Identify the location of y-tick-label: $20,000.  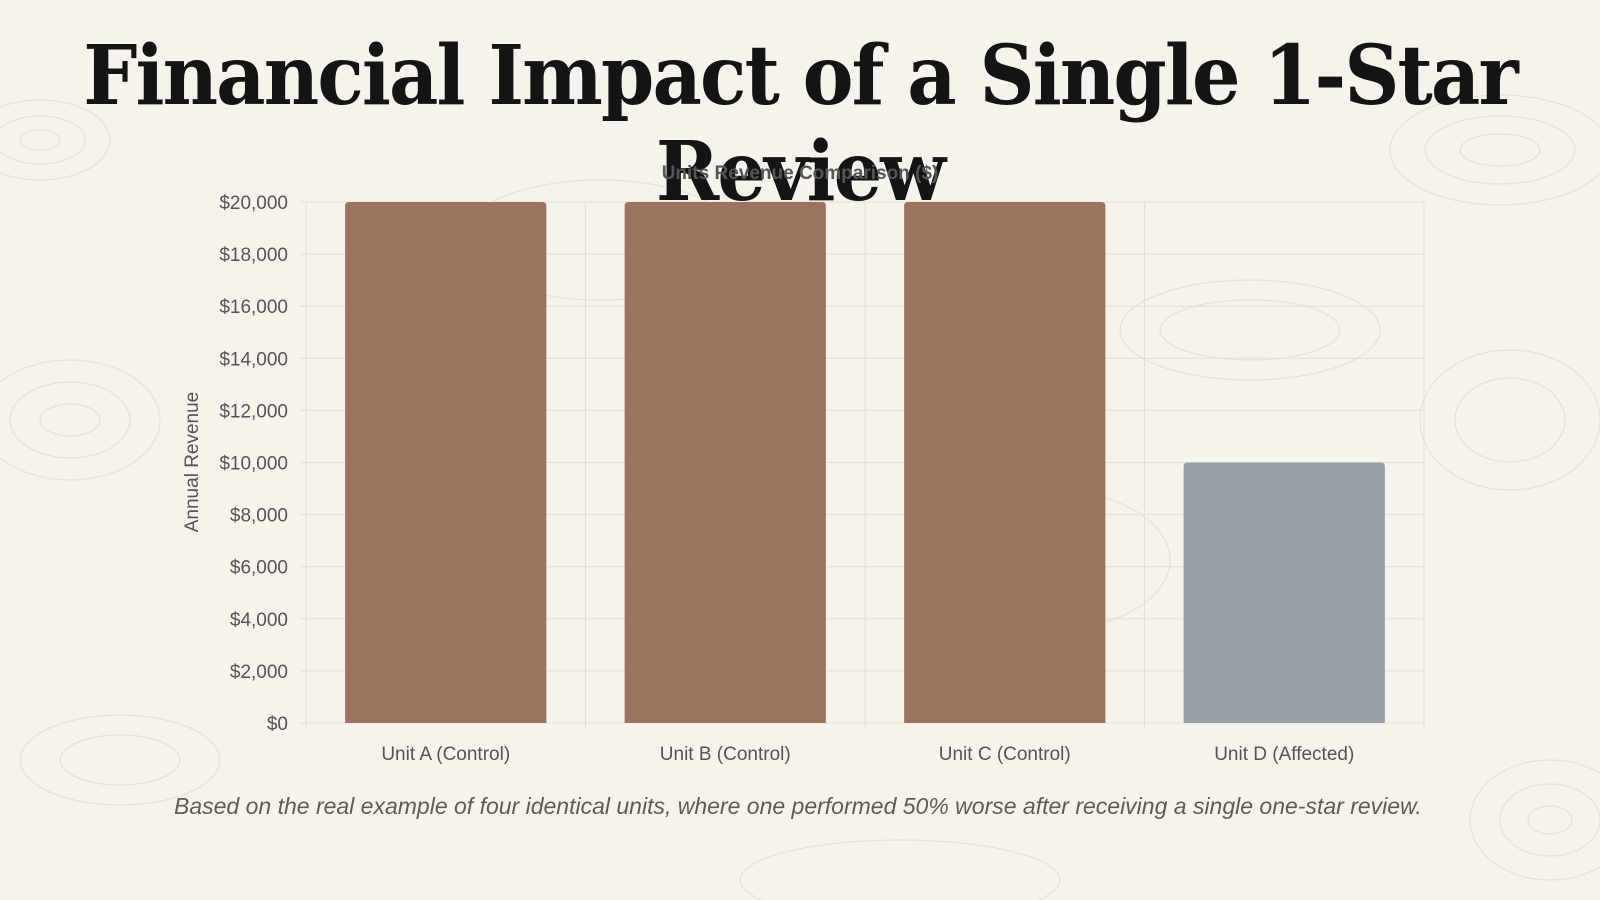
(253, 203).